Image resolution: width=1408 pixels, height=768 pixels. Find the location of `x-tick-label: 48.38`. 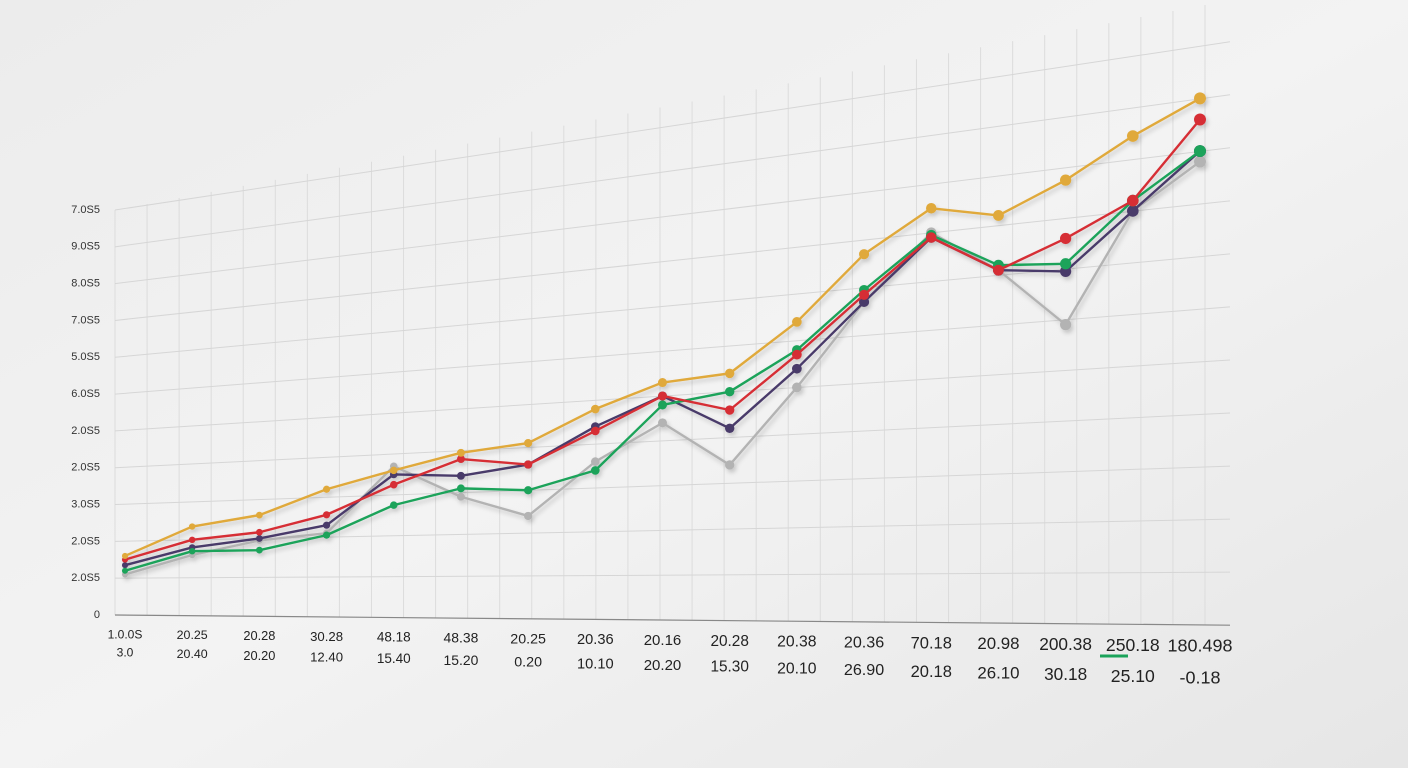

x-tick-label: 48.38 is located at coordinates (461, 637).